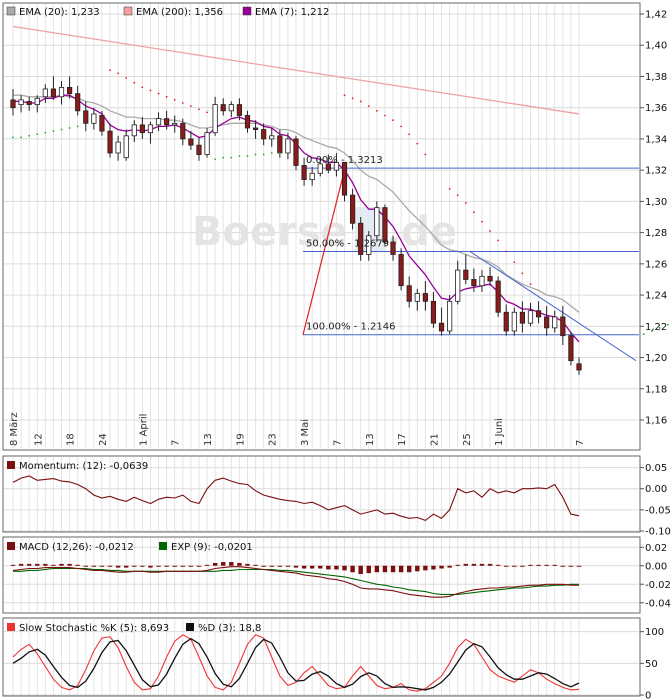 This screenshot has width=671, height=700. Describe the element at coordinates (212, 547) in the screenshot. I see `signal-legend-label: EXP (9): -0,0201` at that location.